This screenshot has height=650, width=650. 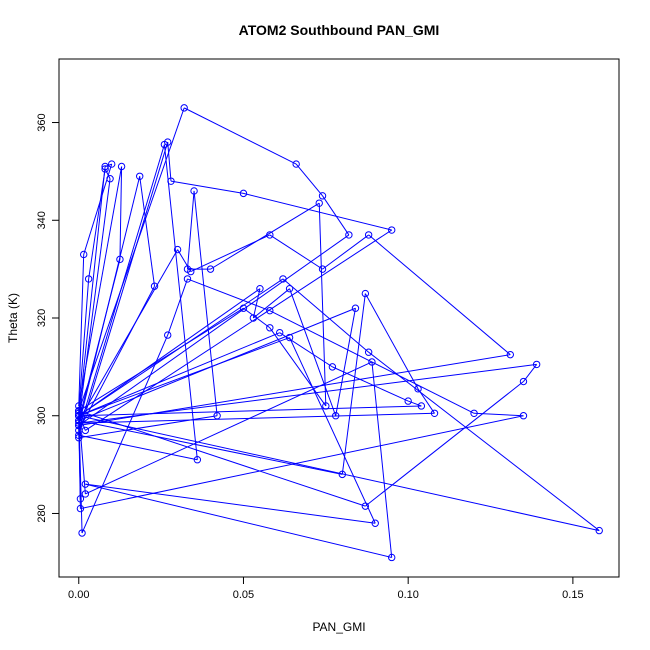 I want to click on x-axis-label: PAN_GMI, so click(x=338, y=627).